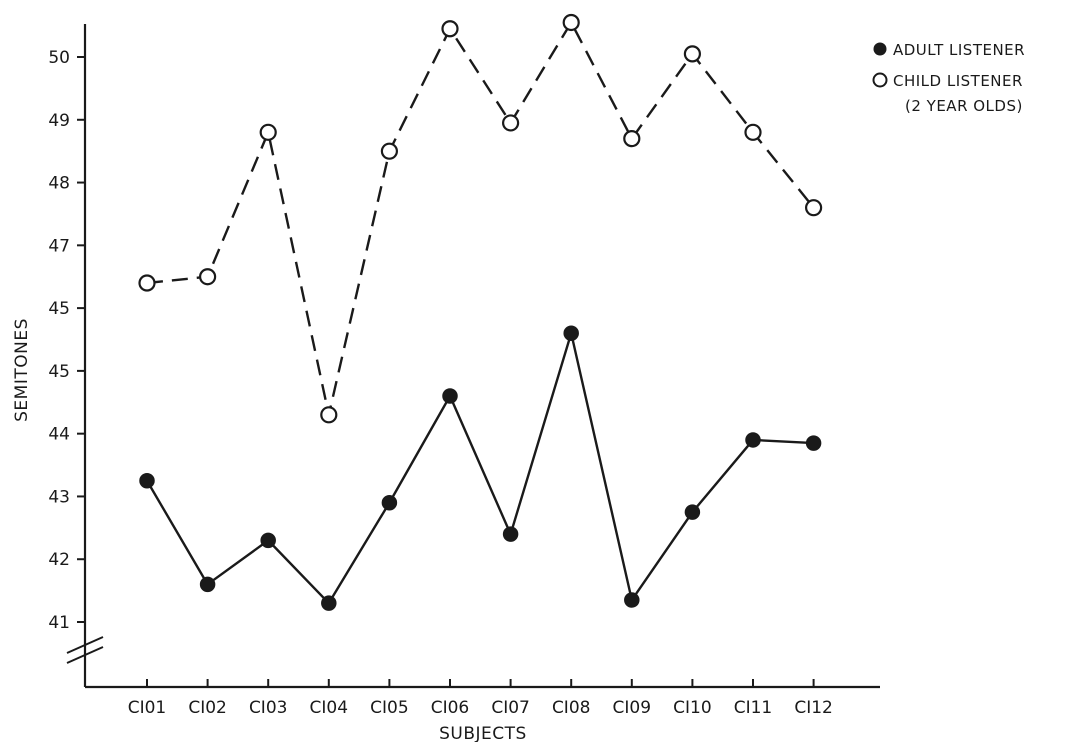  I want to click on legend-adult-label: ADULT LISTENER, so click(959, 50).